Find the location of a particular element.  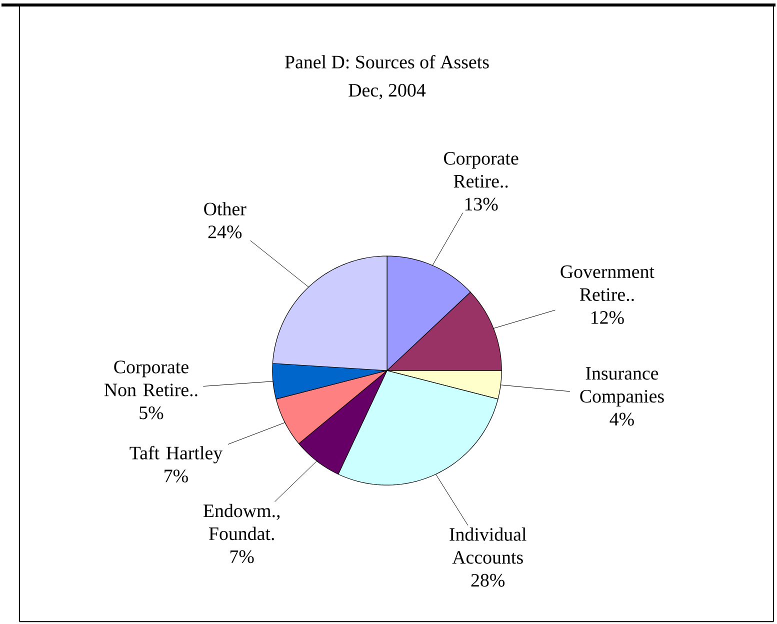

slice-label: Endowm., Foundat. is located at coordinates (241, 522).